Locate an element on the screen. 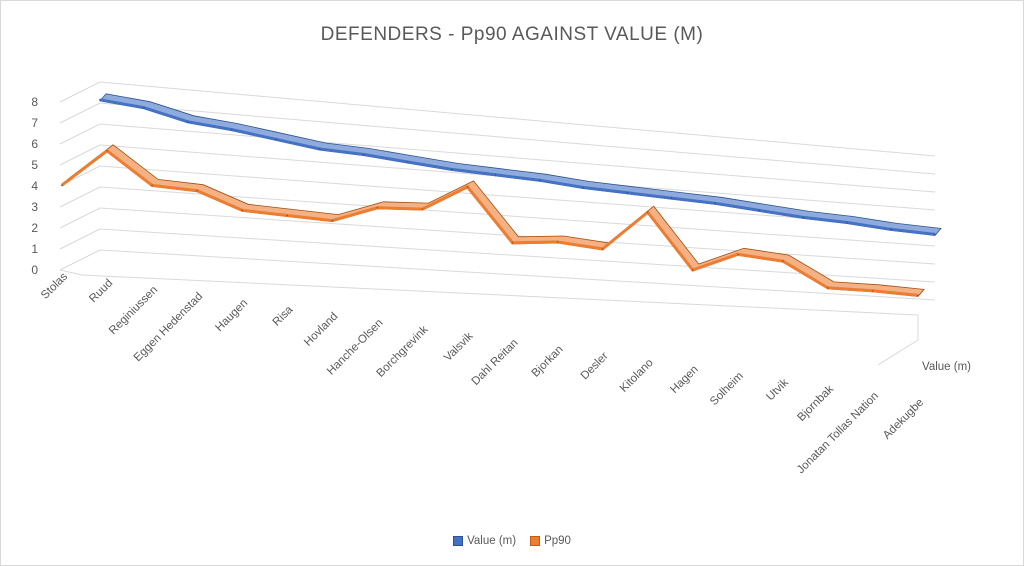 This screenshot has width=1024, height=566. y-tick-label: 0 is located at coordinates (34, 270).